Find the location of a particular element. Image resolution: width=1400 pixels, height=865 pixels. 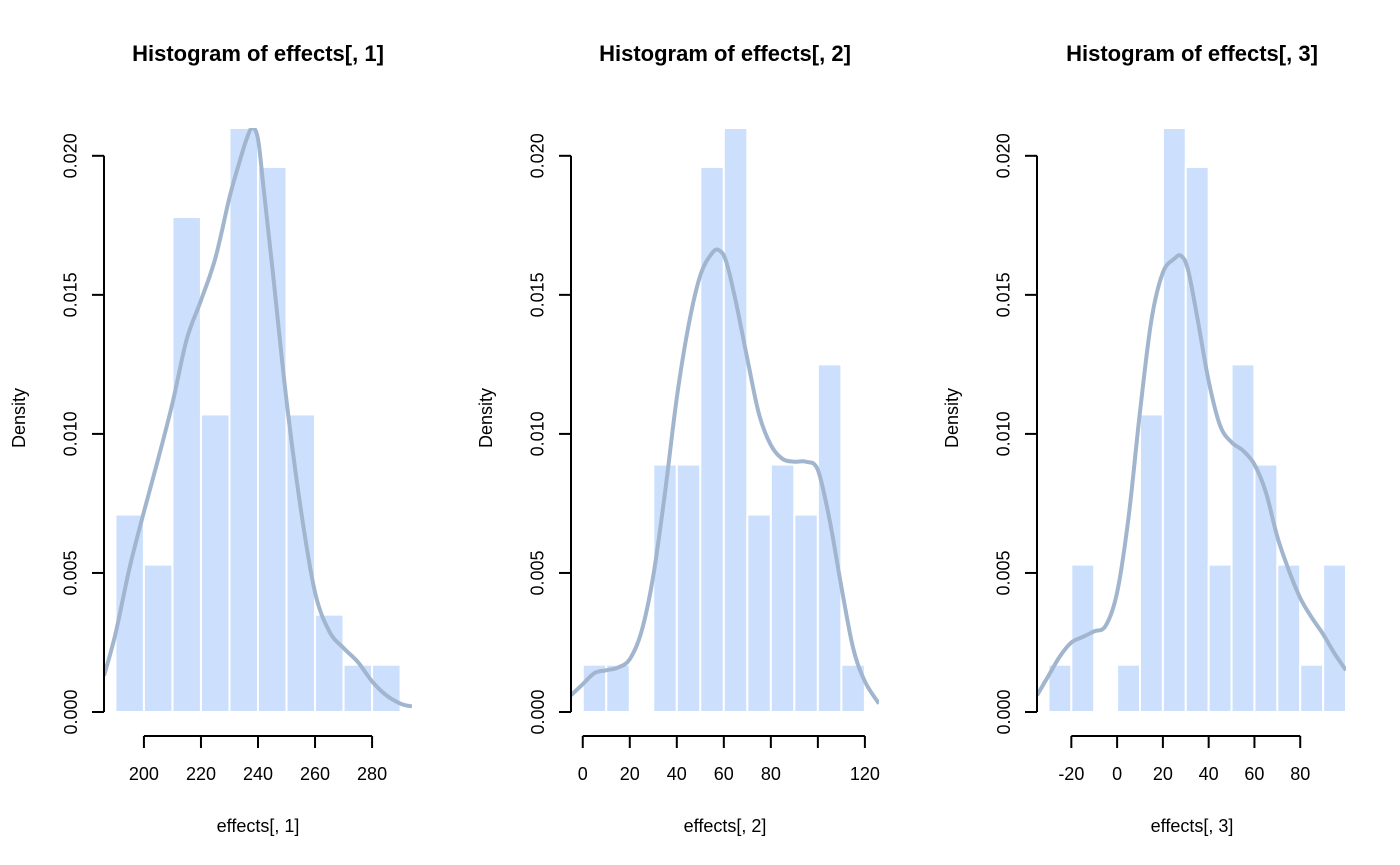

x-axis-label: effects[, 2] is located at coordinates (725, 826).